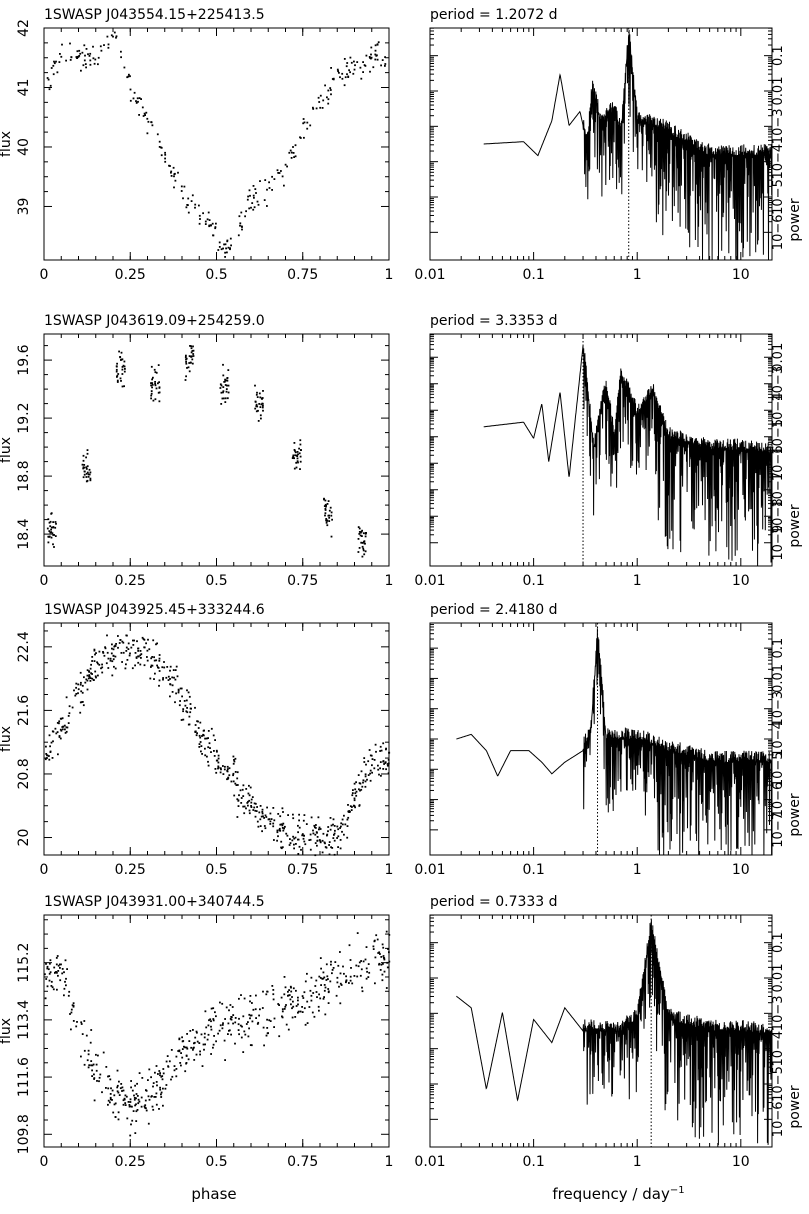 The image size is (809, 1214). I want to click on y-tick-label: 10−3, so click(778, 384).